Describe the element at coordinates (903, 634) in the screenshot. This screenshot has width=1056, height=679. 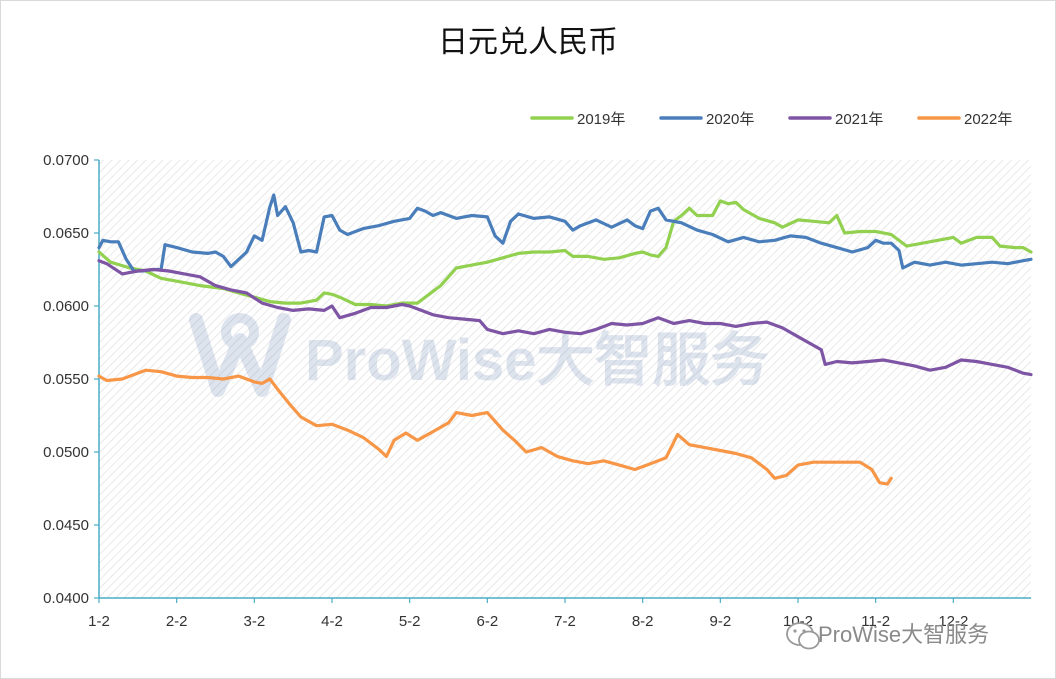
I see `corner-watermark-text: ProWise大智服务` at that location.